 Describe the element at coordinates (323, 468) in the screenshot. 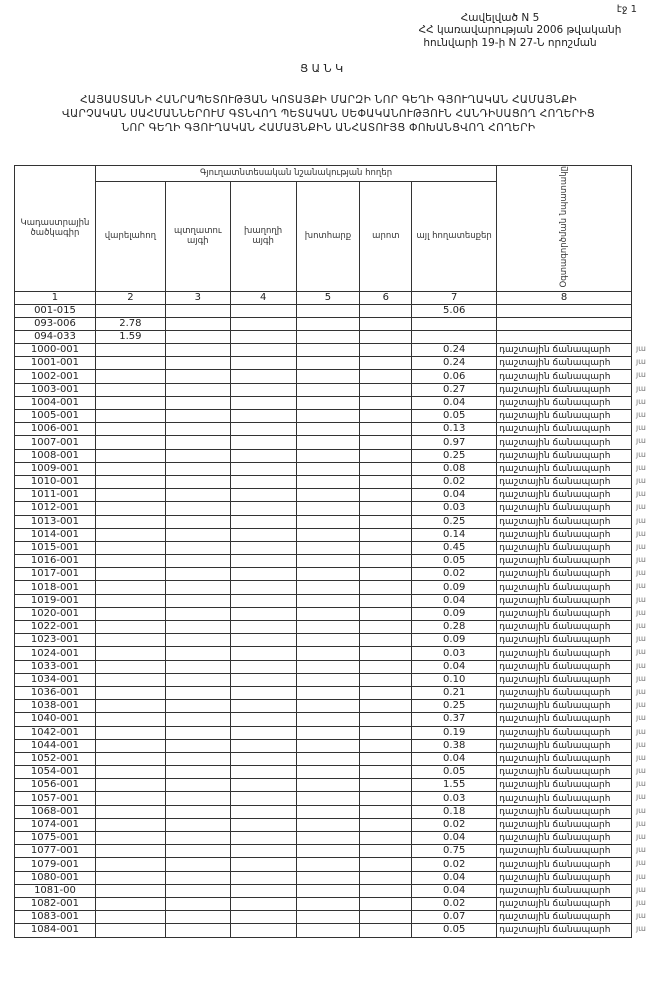

I see `table-row: 1009-001 0.08 դաշտային ճանապարհ` at that location.